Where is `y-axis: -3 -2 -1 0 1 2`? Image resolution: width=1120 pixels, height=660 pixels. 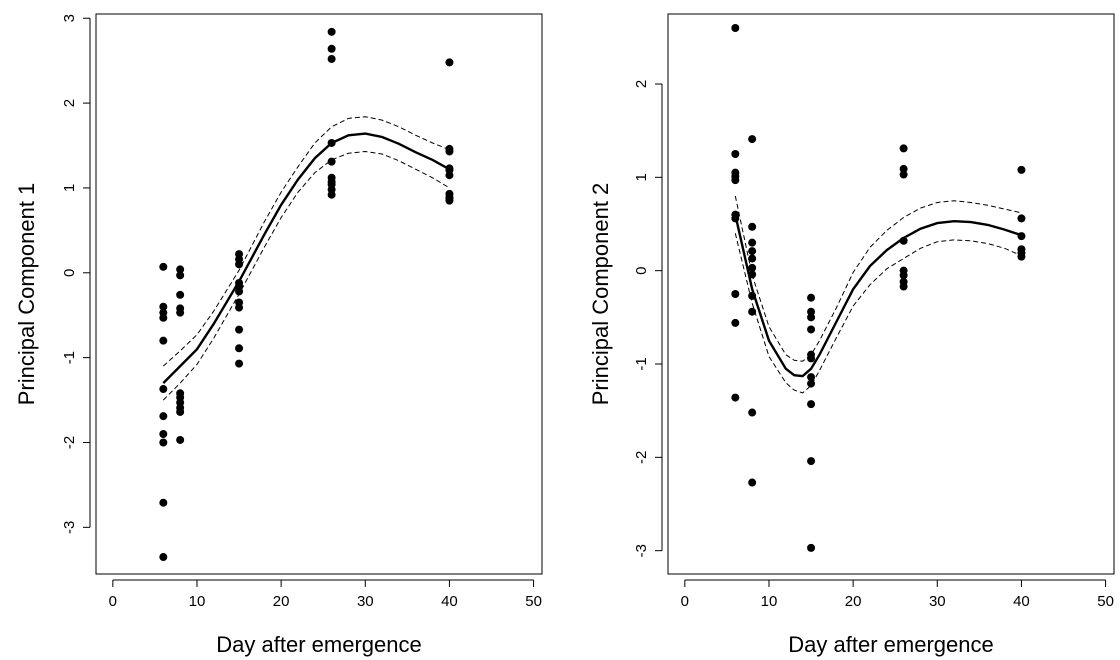 y-axis: -3 -2 -1 0 1 2 is located at coordinates (648, 318).